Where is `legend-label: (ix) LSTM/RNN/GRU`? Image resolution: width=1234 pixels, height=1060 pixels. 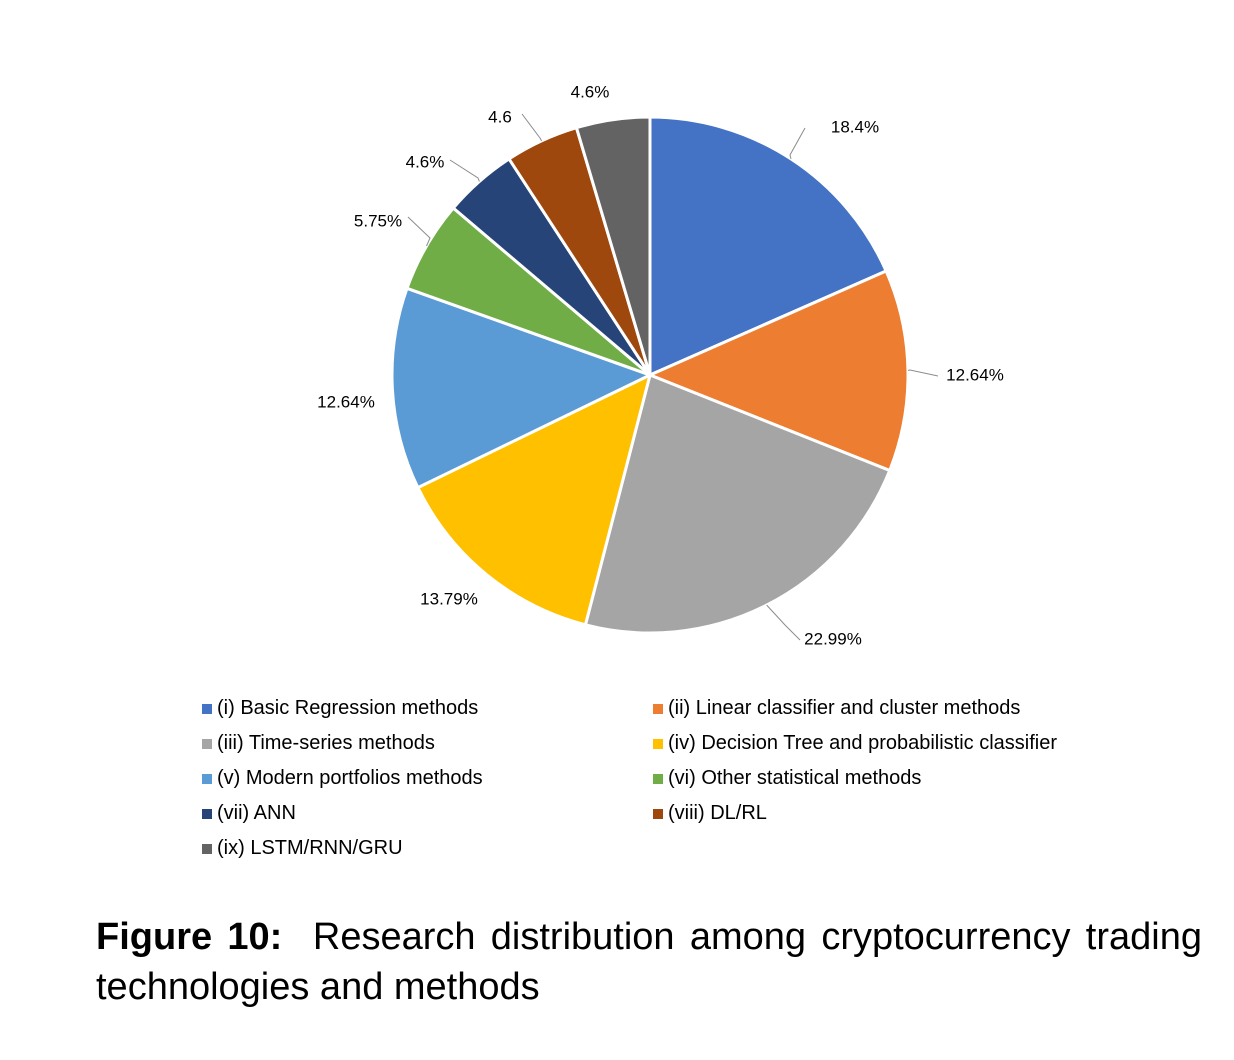 legend-label: (ix) LSTM/RNN/GRU is located at coordinates (310, 848).